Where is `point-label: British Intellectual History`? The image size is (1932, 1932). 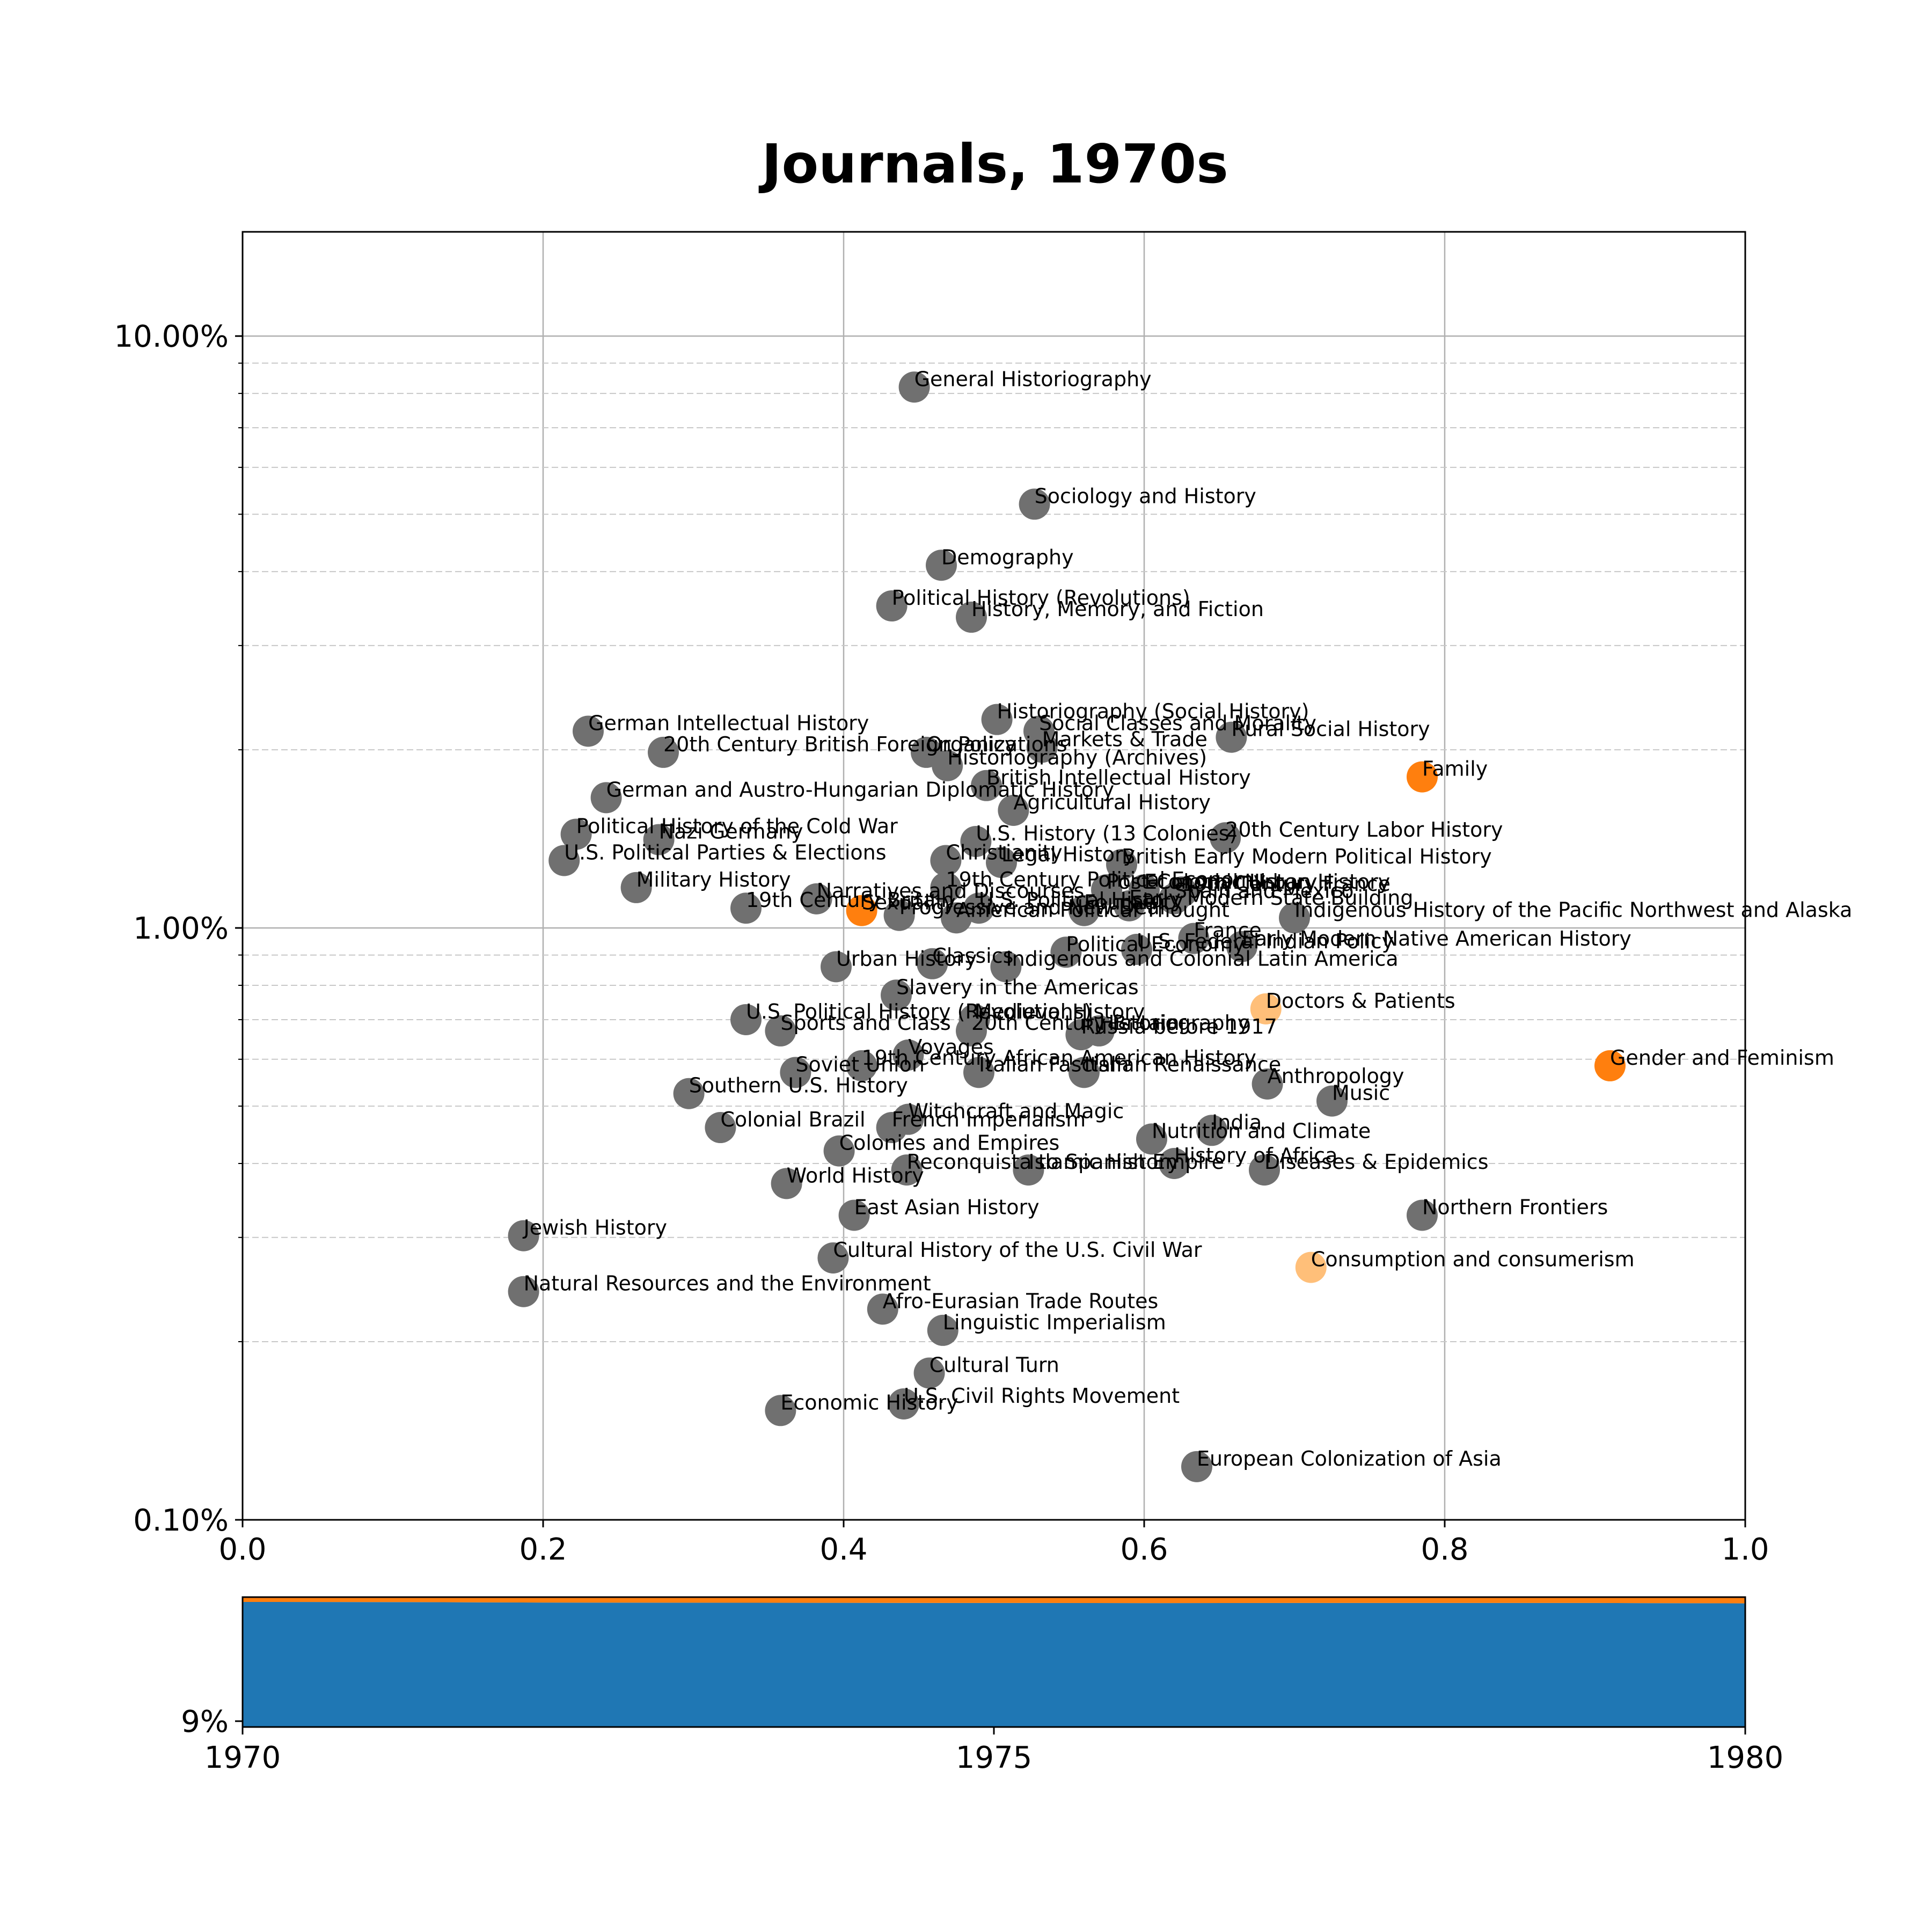
point-label: British Intellectual History is located at coordinates (1118, 777).